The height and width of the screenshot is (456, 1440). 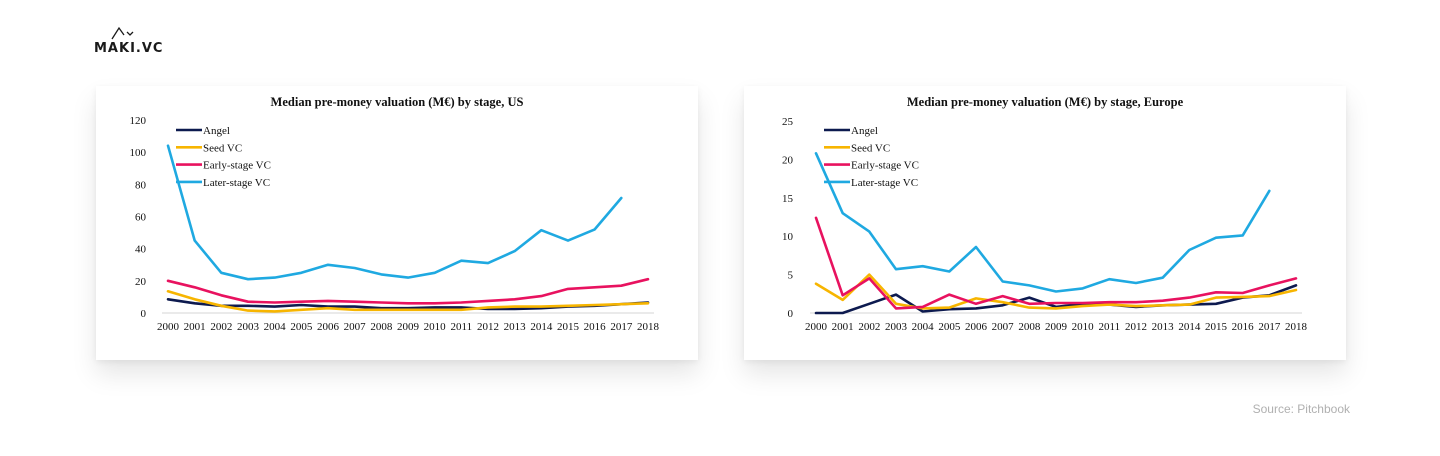 I want to click on y-tick-label: 100, so click(x=138, y=153).